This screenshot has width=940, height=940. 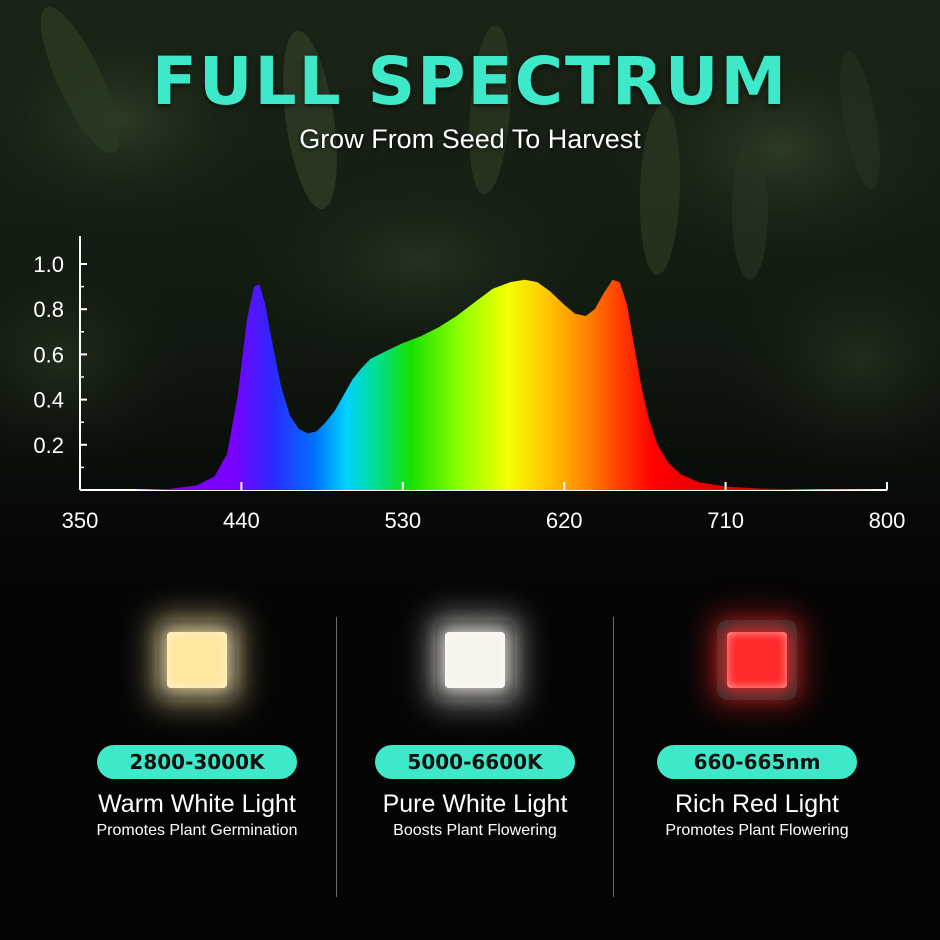 What do you see at coordinates (475, 762) in the screenshot?
I see `color-temperature-badge: 5000-6600K` at bounding box center [475, 762].